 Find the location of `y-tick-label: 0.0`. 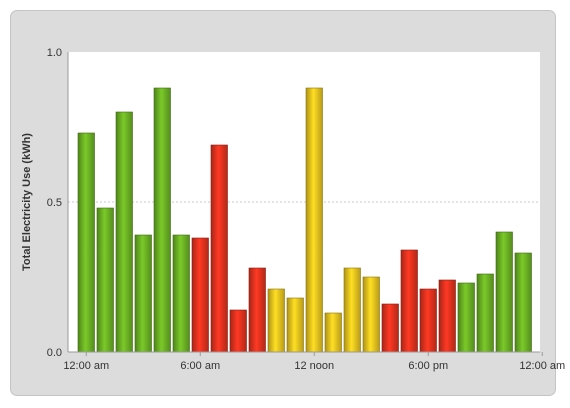

y-tick-label: 0.0 is located at coordinates (54, 353).